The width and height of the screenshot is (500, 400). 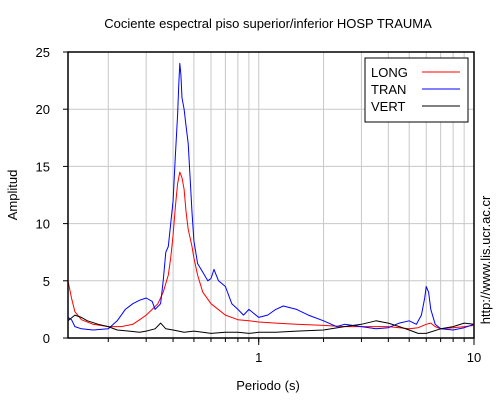 I want to click on series-line-vert, so click(x=271, y=324).